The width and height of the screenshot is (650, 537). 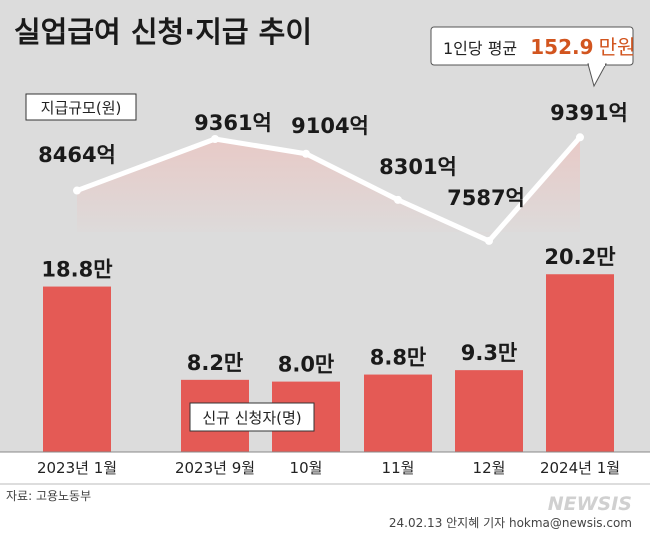 I want to click on bar-value-label: 20.2만, so click(x=579, y=257).